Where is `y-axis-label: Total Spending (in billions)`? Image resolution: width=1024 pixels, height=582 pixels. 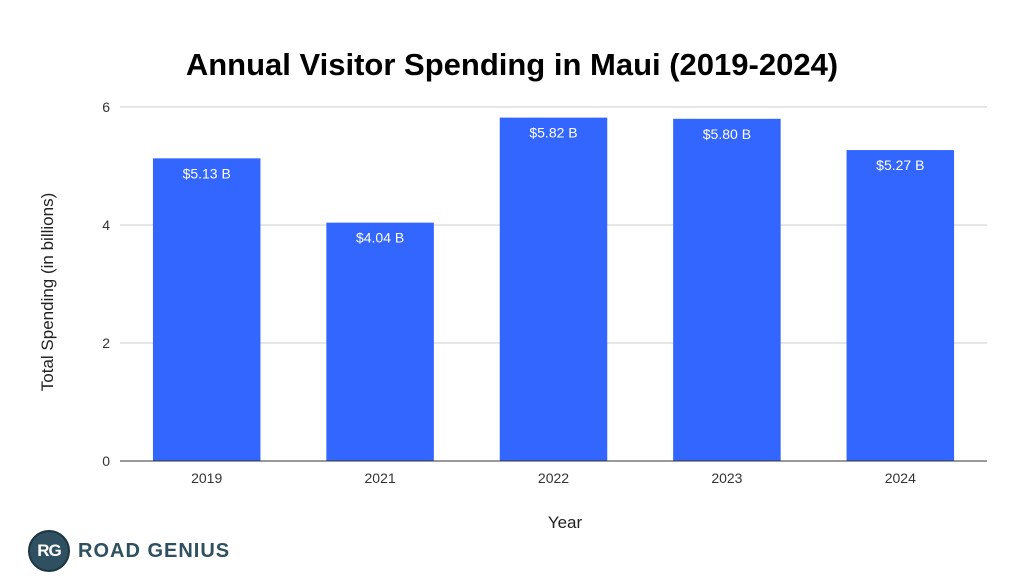
y-axis-label: Total Spending (in billions) is located at coordinates (47, 292).